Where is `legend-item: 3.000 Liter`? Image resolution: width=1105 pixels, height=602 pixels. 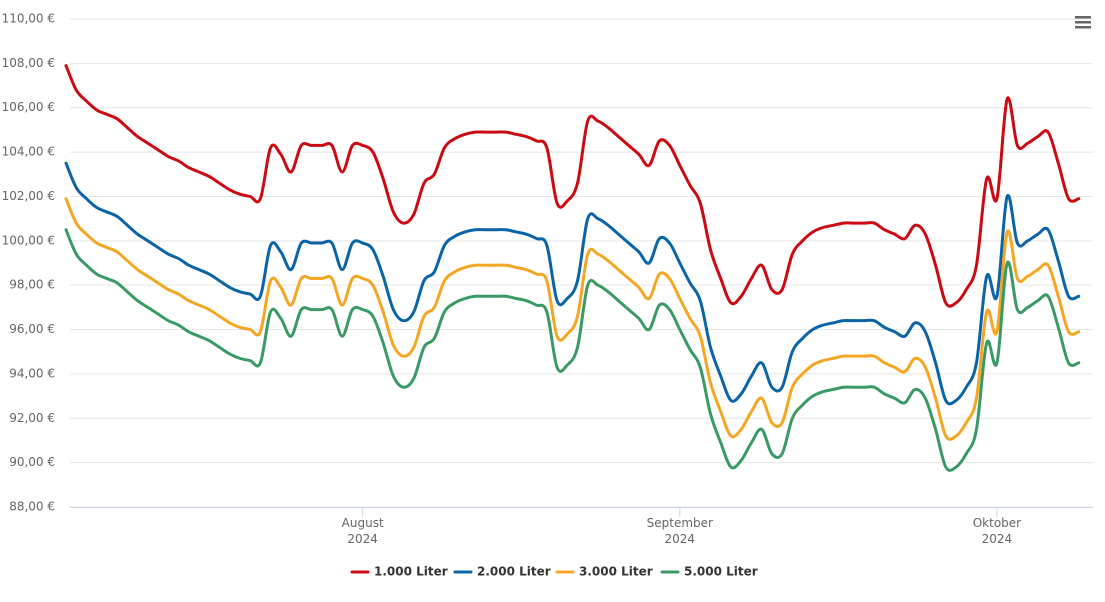
legend-item: 3.000 Liter is located at coordinates (604, 572).